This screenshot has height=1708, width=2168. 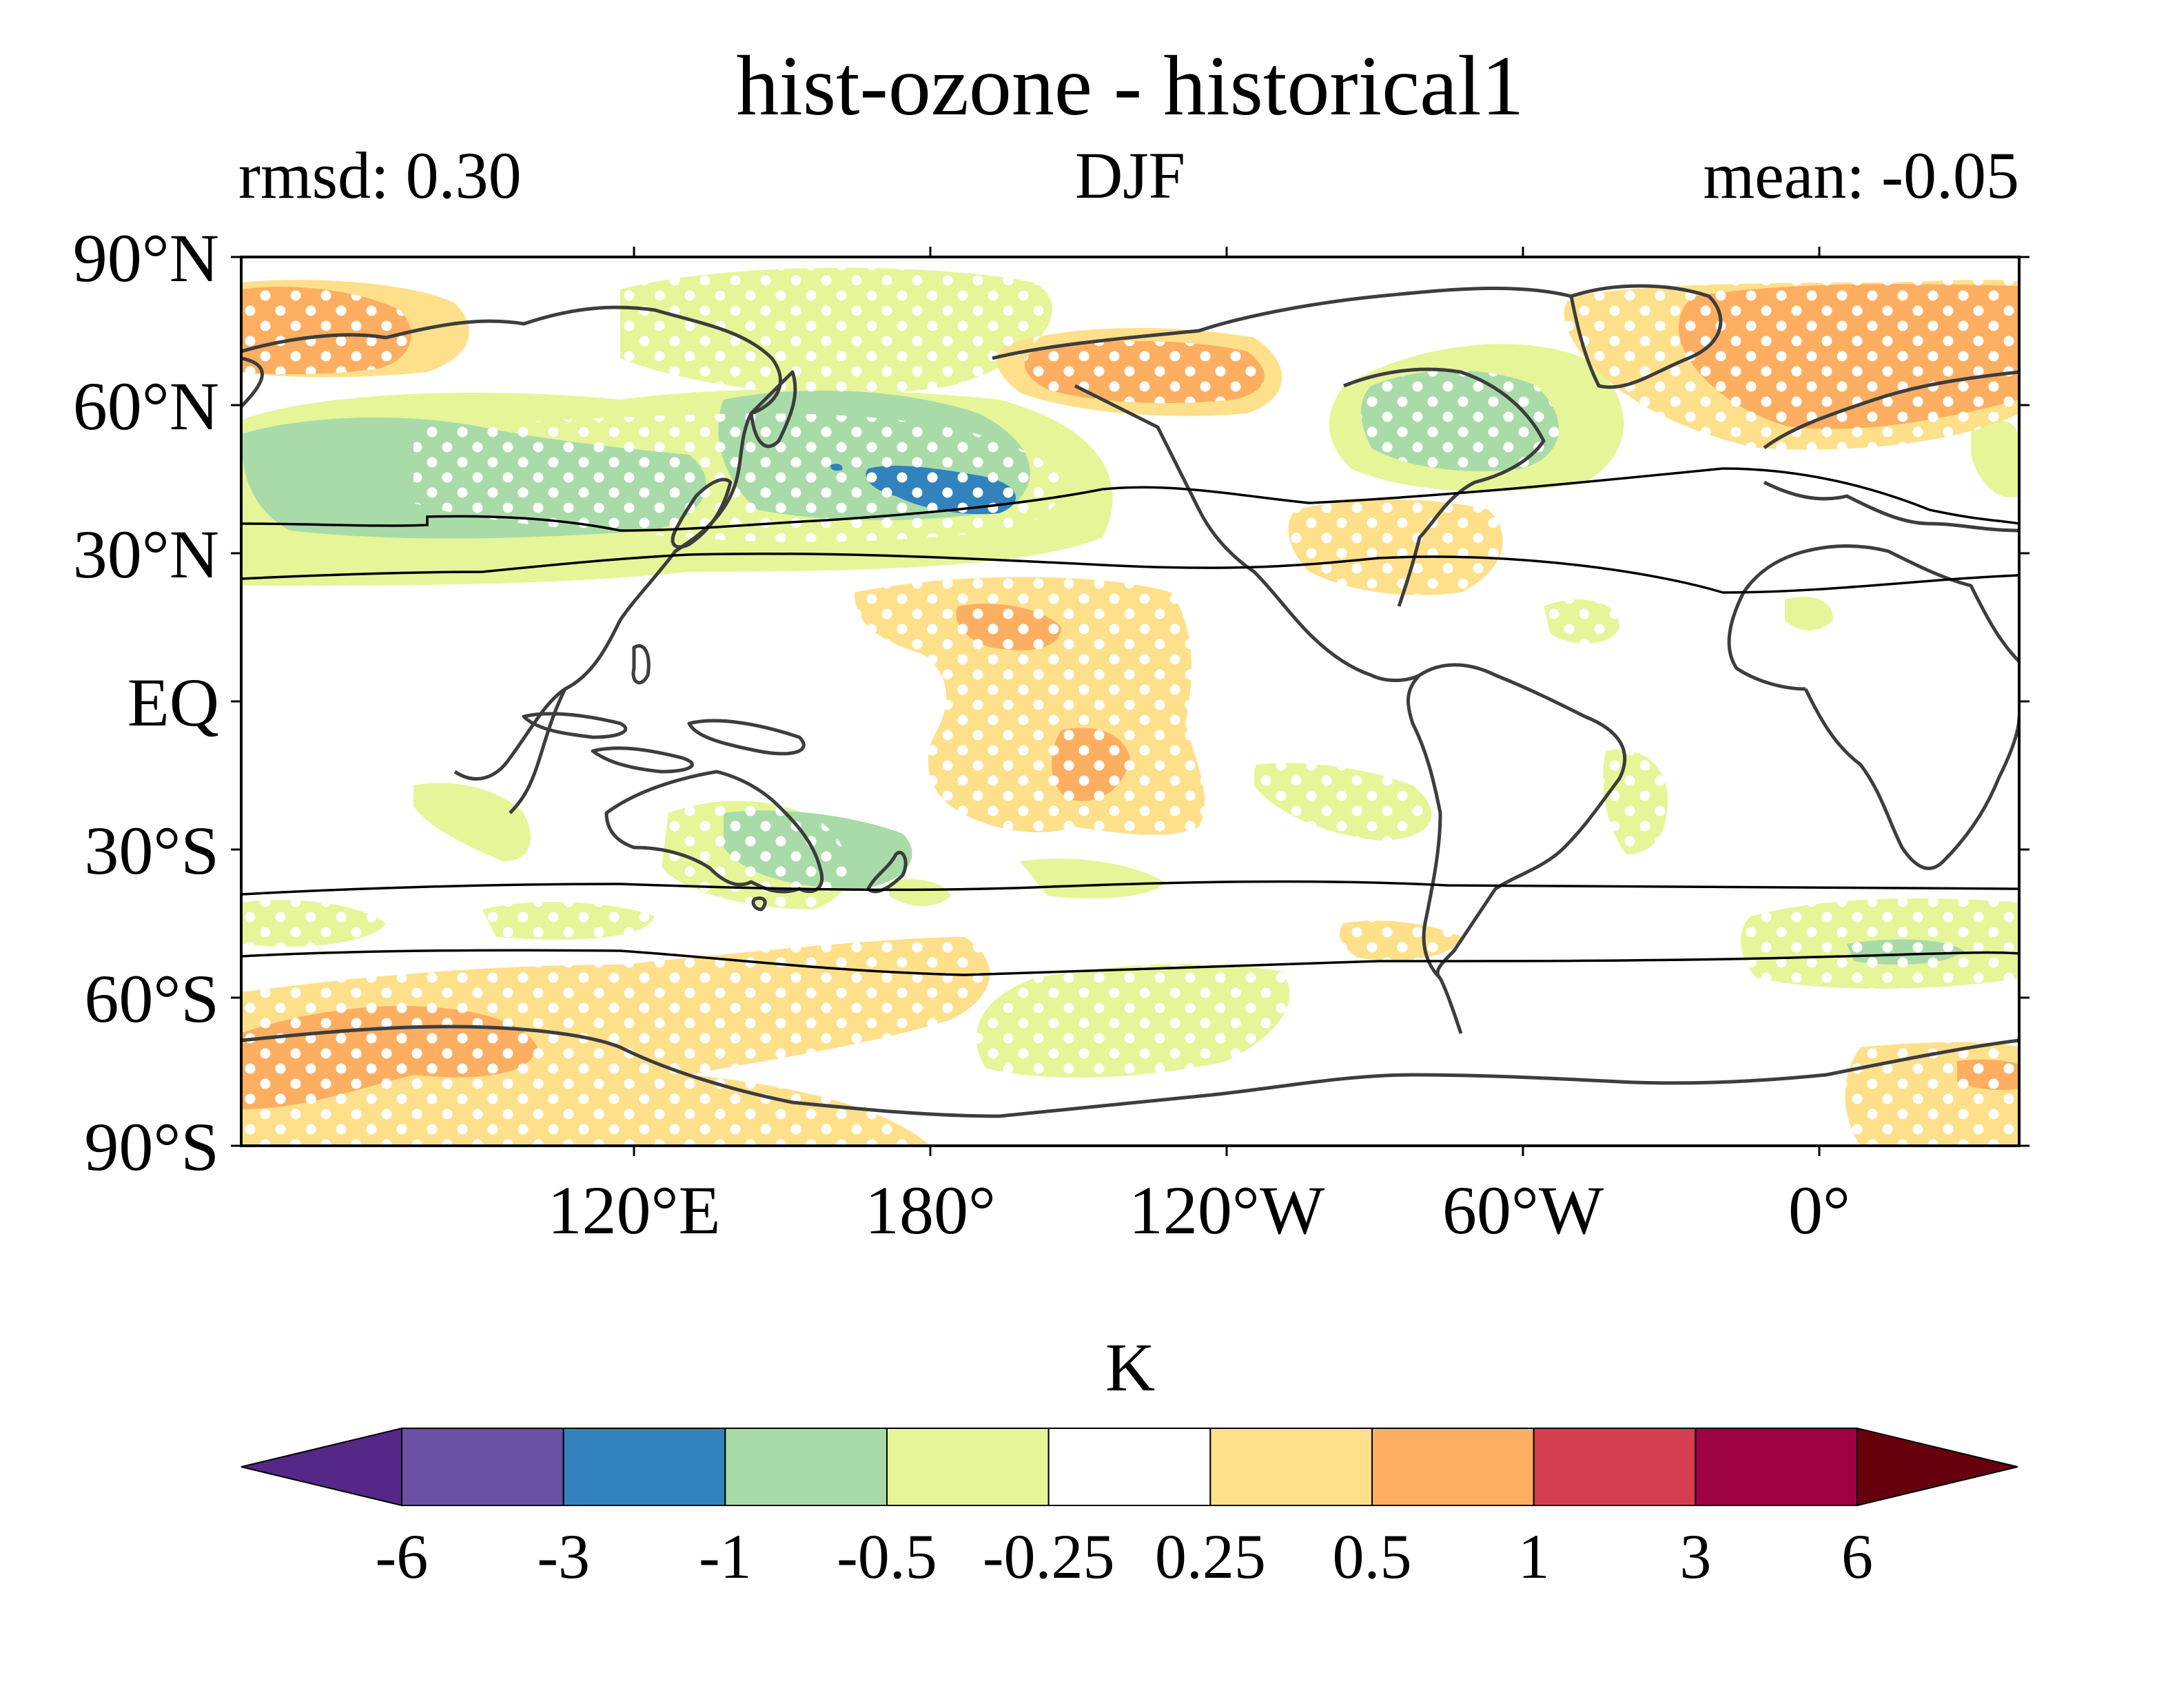 What do you see at coordinates (725, 1557) in the screenshot?
I see `colorbar-tick-label: -1` at bounding box center [725, 1557].